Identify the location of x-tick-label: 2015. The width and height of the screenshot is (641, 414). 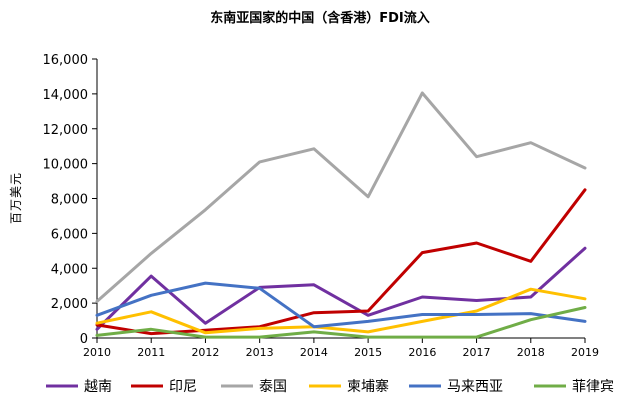
(368, 352).